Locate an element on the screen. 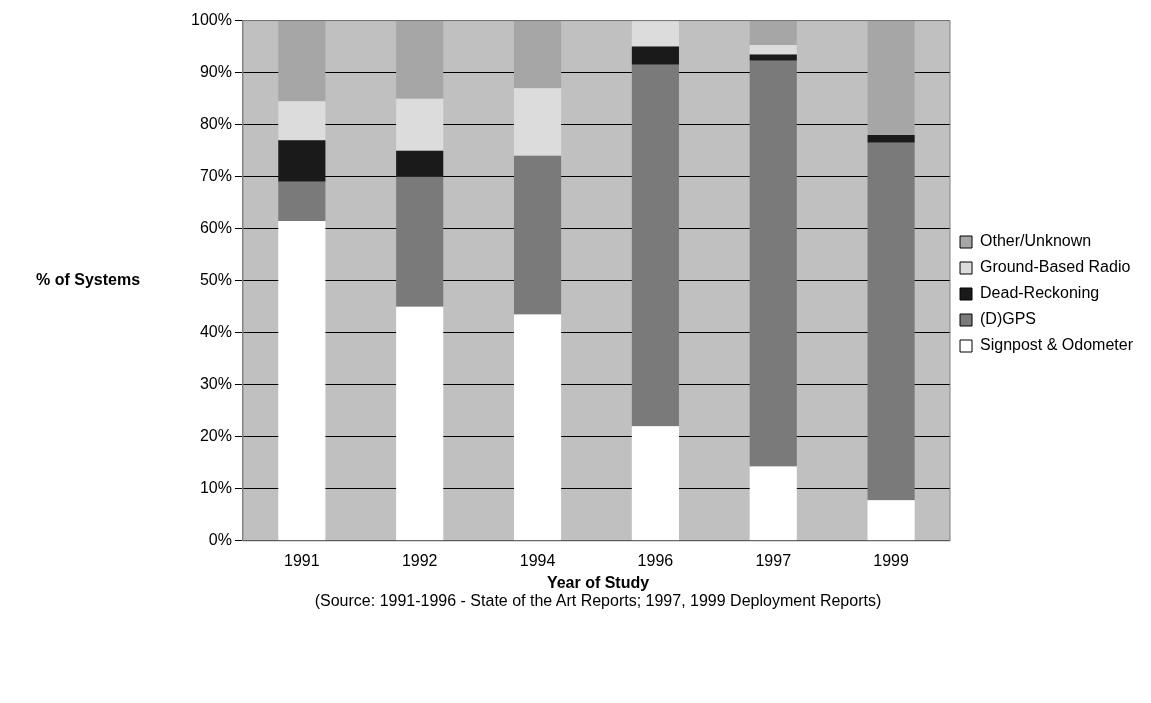 The width and height of the screenshot is (1151, 703). legend-label: Other/Unknown is located at coordinates (1036, 241).